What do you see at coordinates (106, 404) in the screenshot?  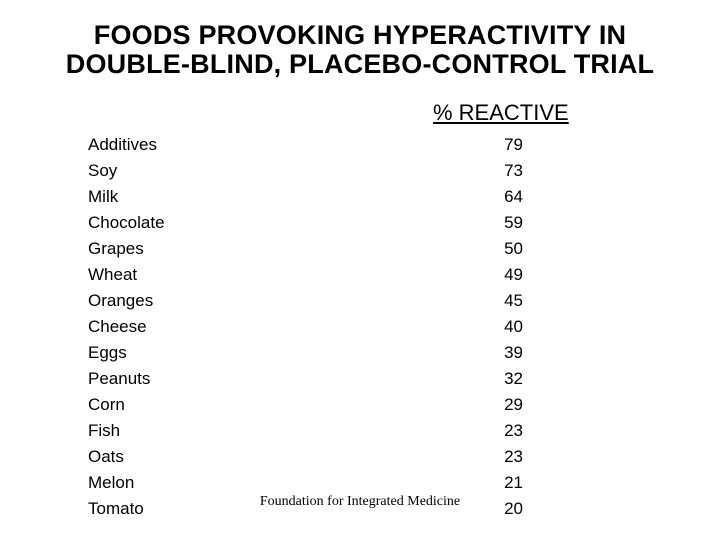 I see `food-label: Corn` at bounding box center [106, 404].